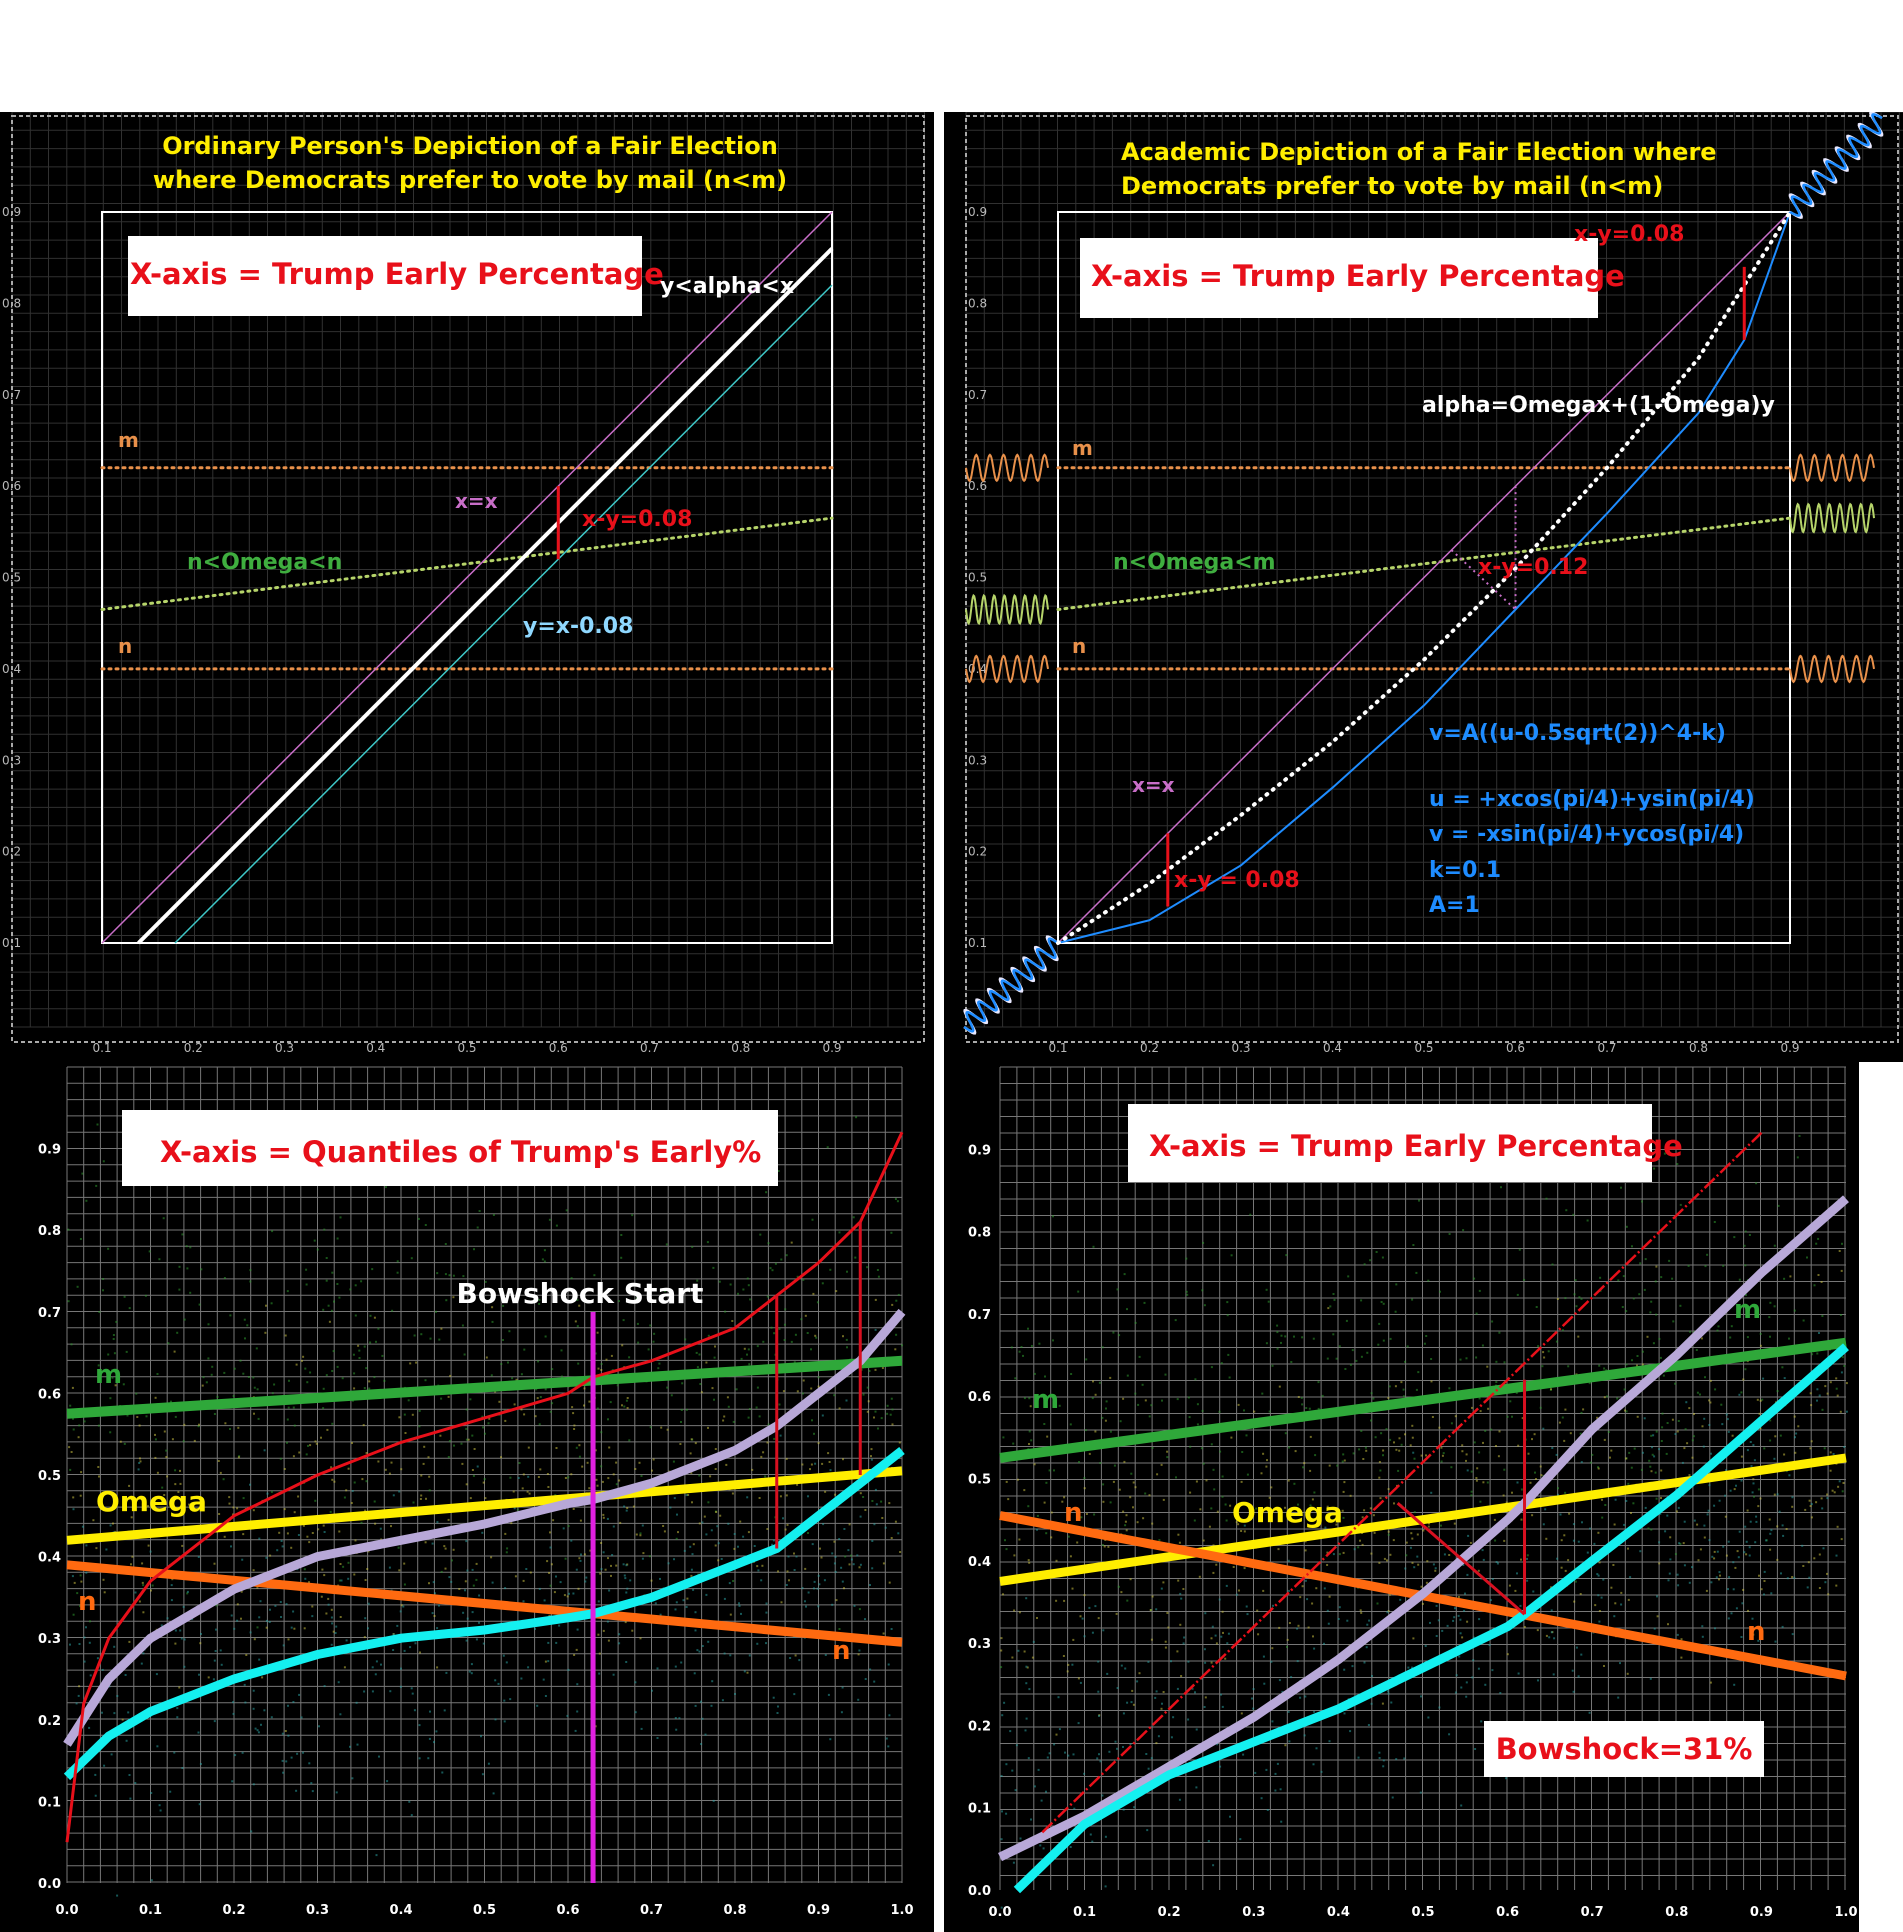 This screenshot has height=1932, width=1903. I want to click on n-label: n, so click(125, 646).